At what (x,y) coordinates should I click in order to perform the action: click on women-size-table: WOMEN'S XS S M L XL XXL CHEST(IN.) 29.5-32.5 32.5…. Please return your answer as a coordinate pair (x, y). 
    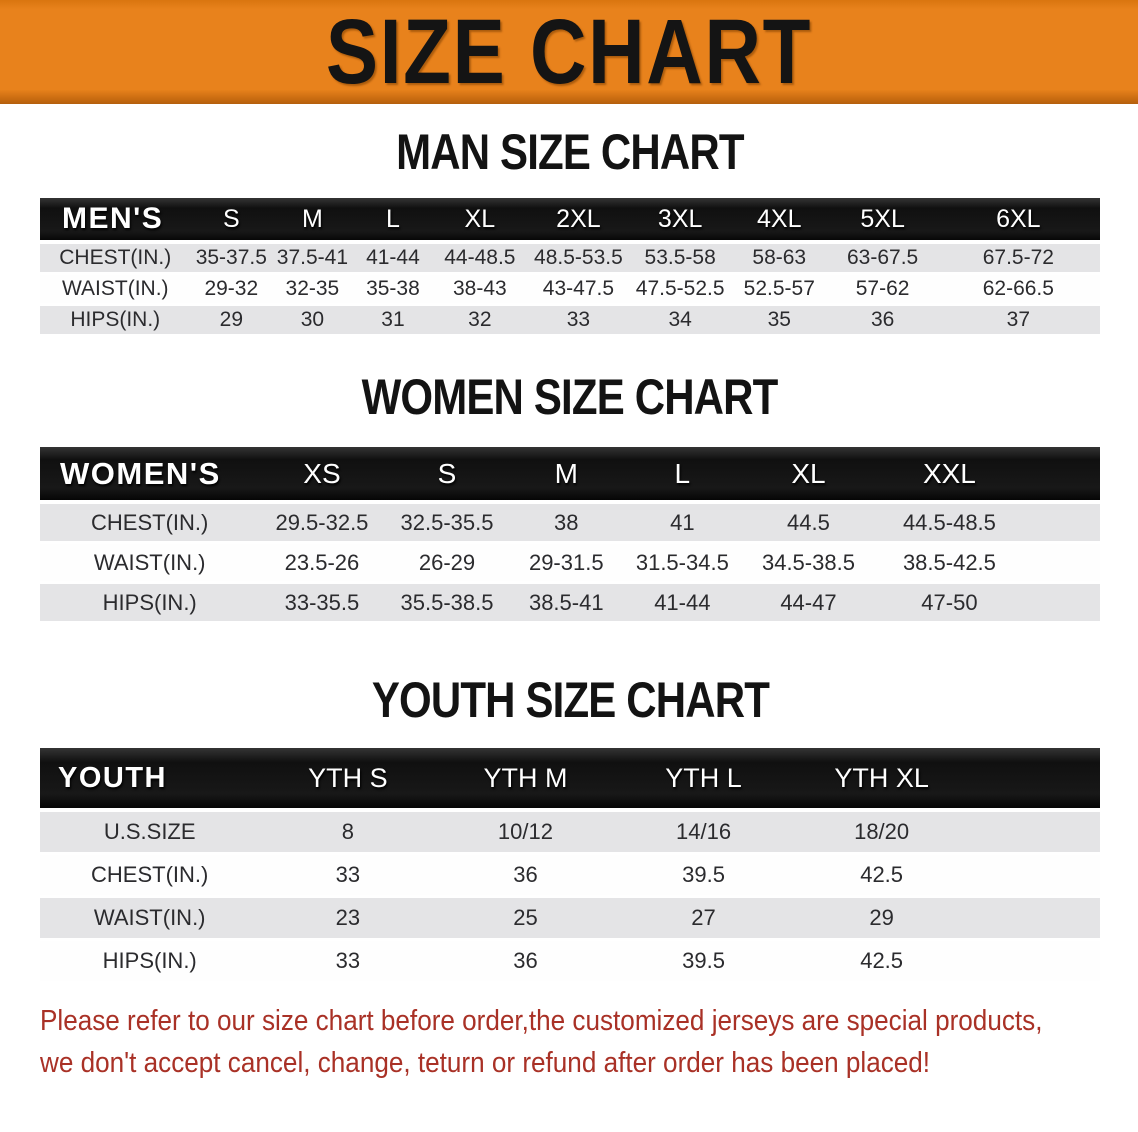
    Looking at the image, I should click on (570, 535).